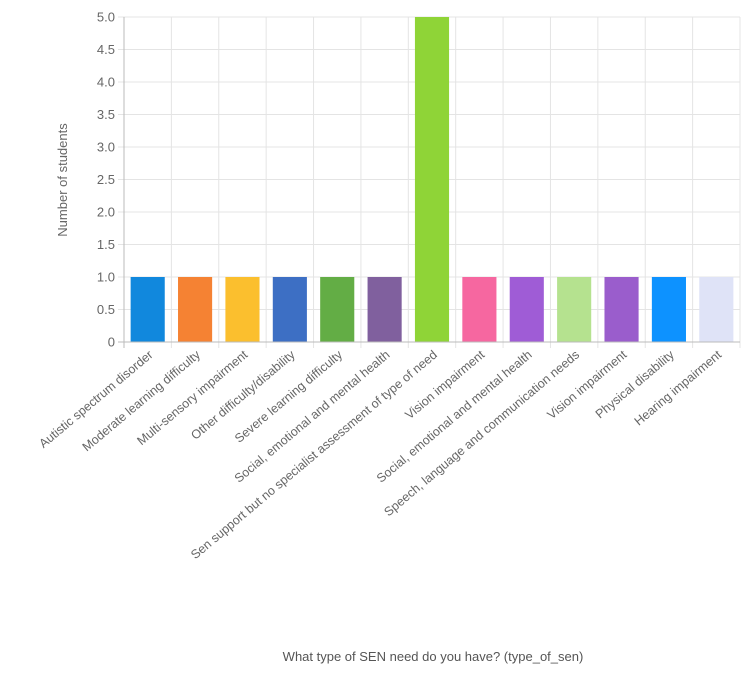  Describe the element at coordinates (635, 384) in the screenshot. I see `x-tick-label: Physical disability` at that location.